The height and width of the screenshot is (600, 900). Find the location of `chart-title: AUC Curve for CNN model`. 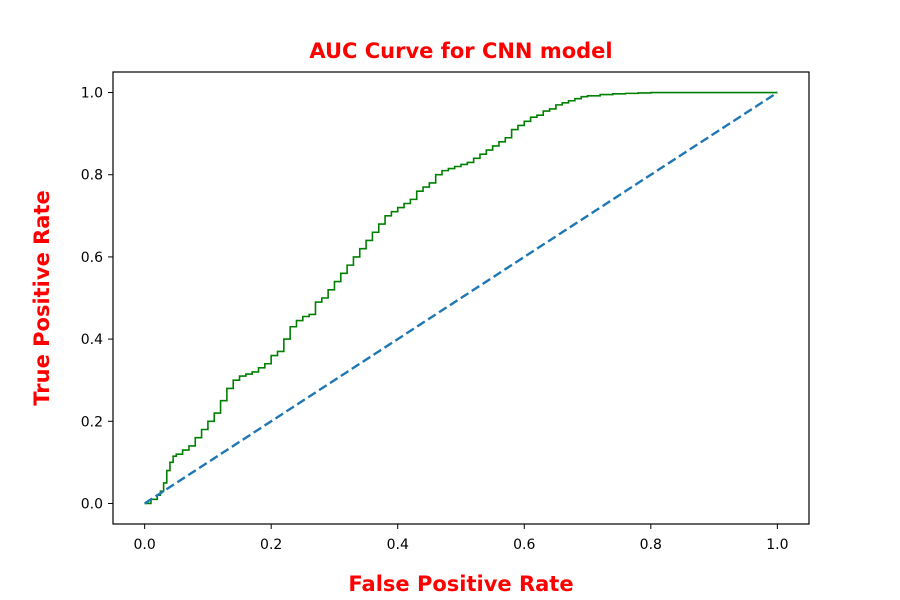

chart-title: AUC Curve for CNN model is located at coordinates (460, 51).